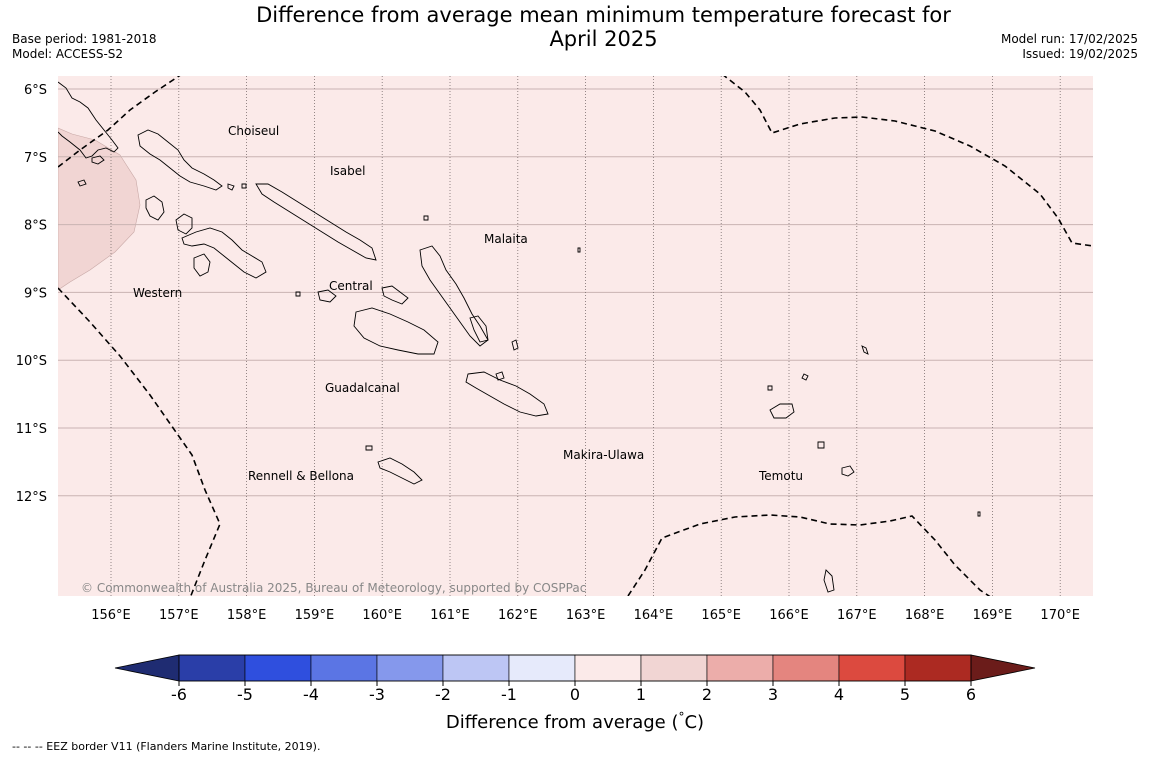 This screenshot has width=1150, height=758. Describe the element at coordinates (1069, 47) in the screenshot. I see `meta-right: Model run: 17/02/2025 Issued: 19/02/2025` at that location.